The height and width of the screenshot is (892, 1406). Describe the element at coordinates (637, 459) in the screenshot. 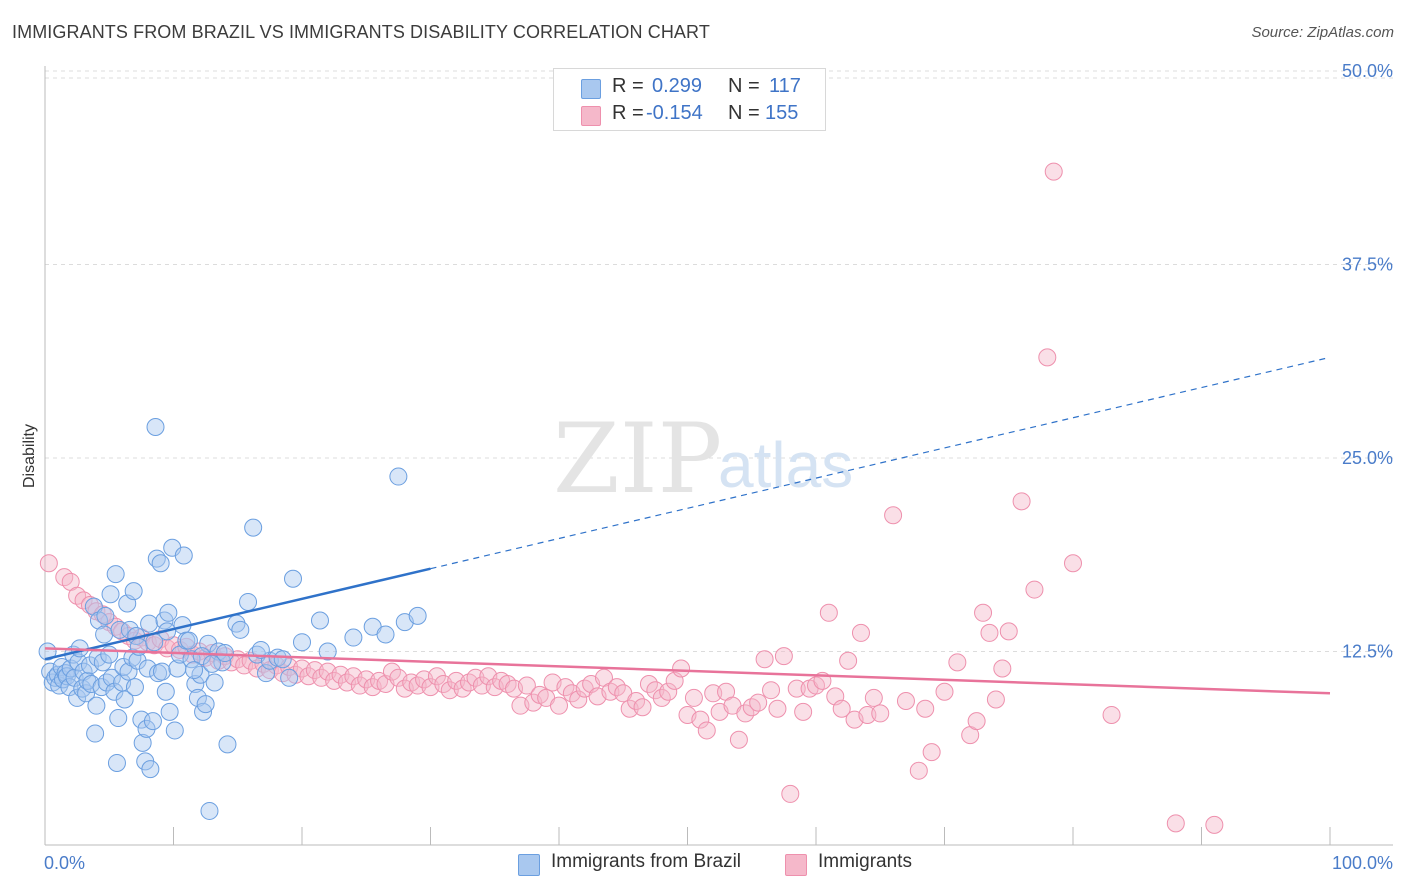

I see `watermark-zip: ZIP` at that location.